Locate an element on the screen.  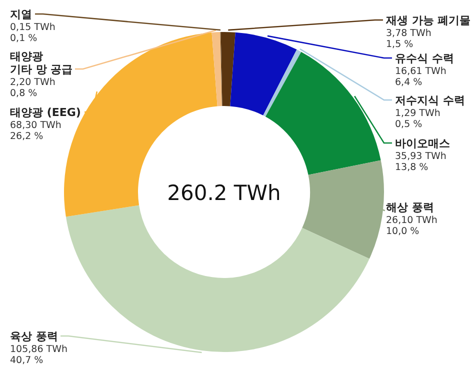
slice-label: 저수지식 수력 is located at coordinates (430, 100).